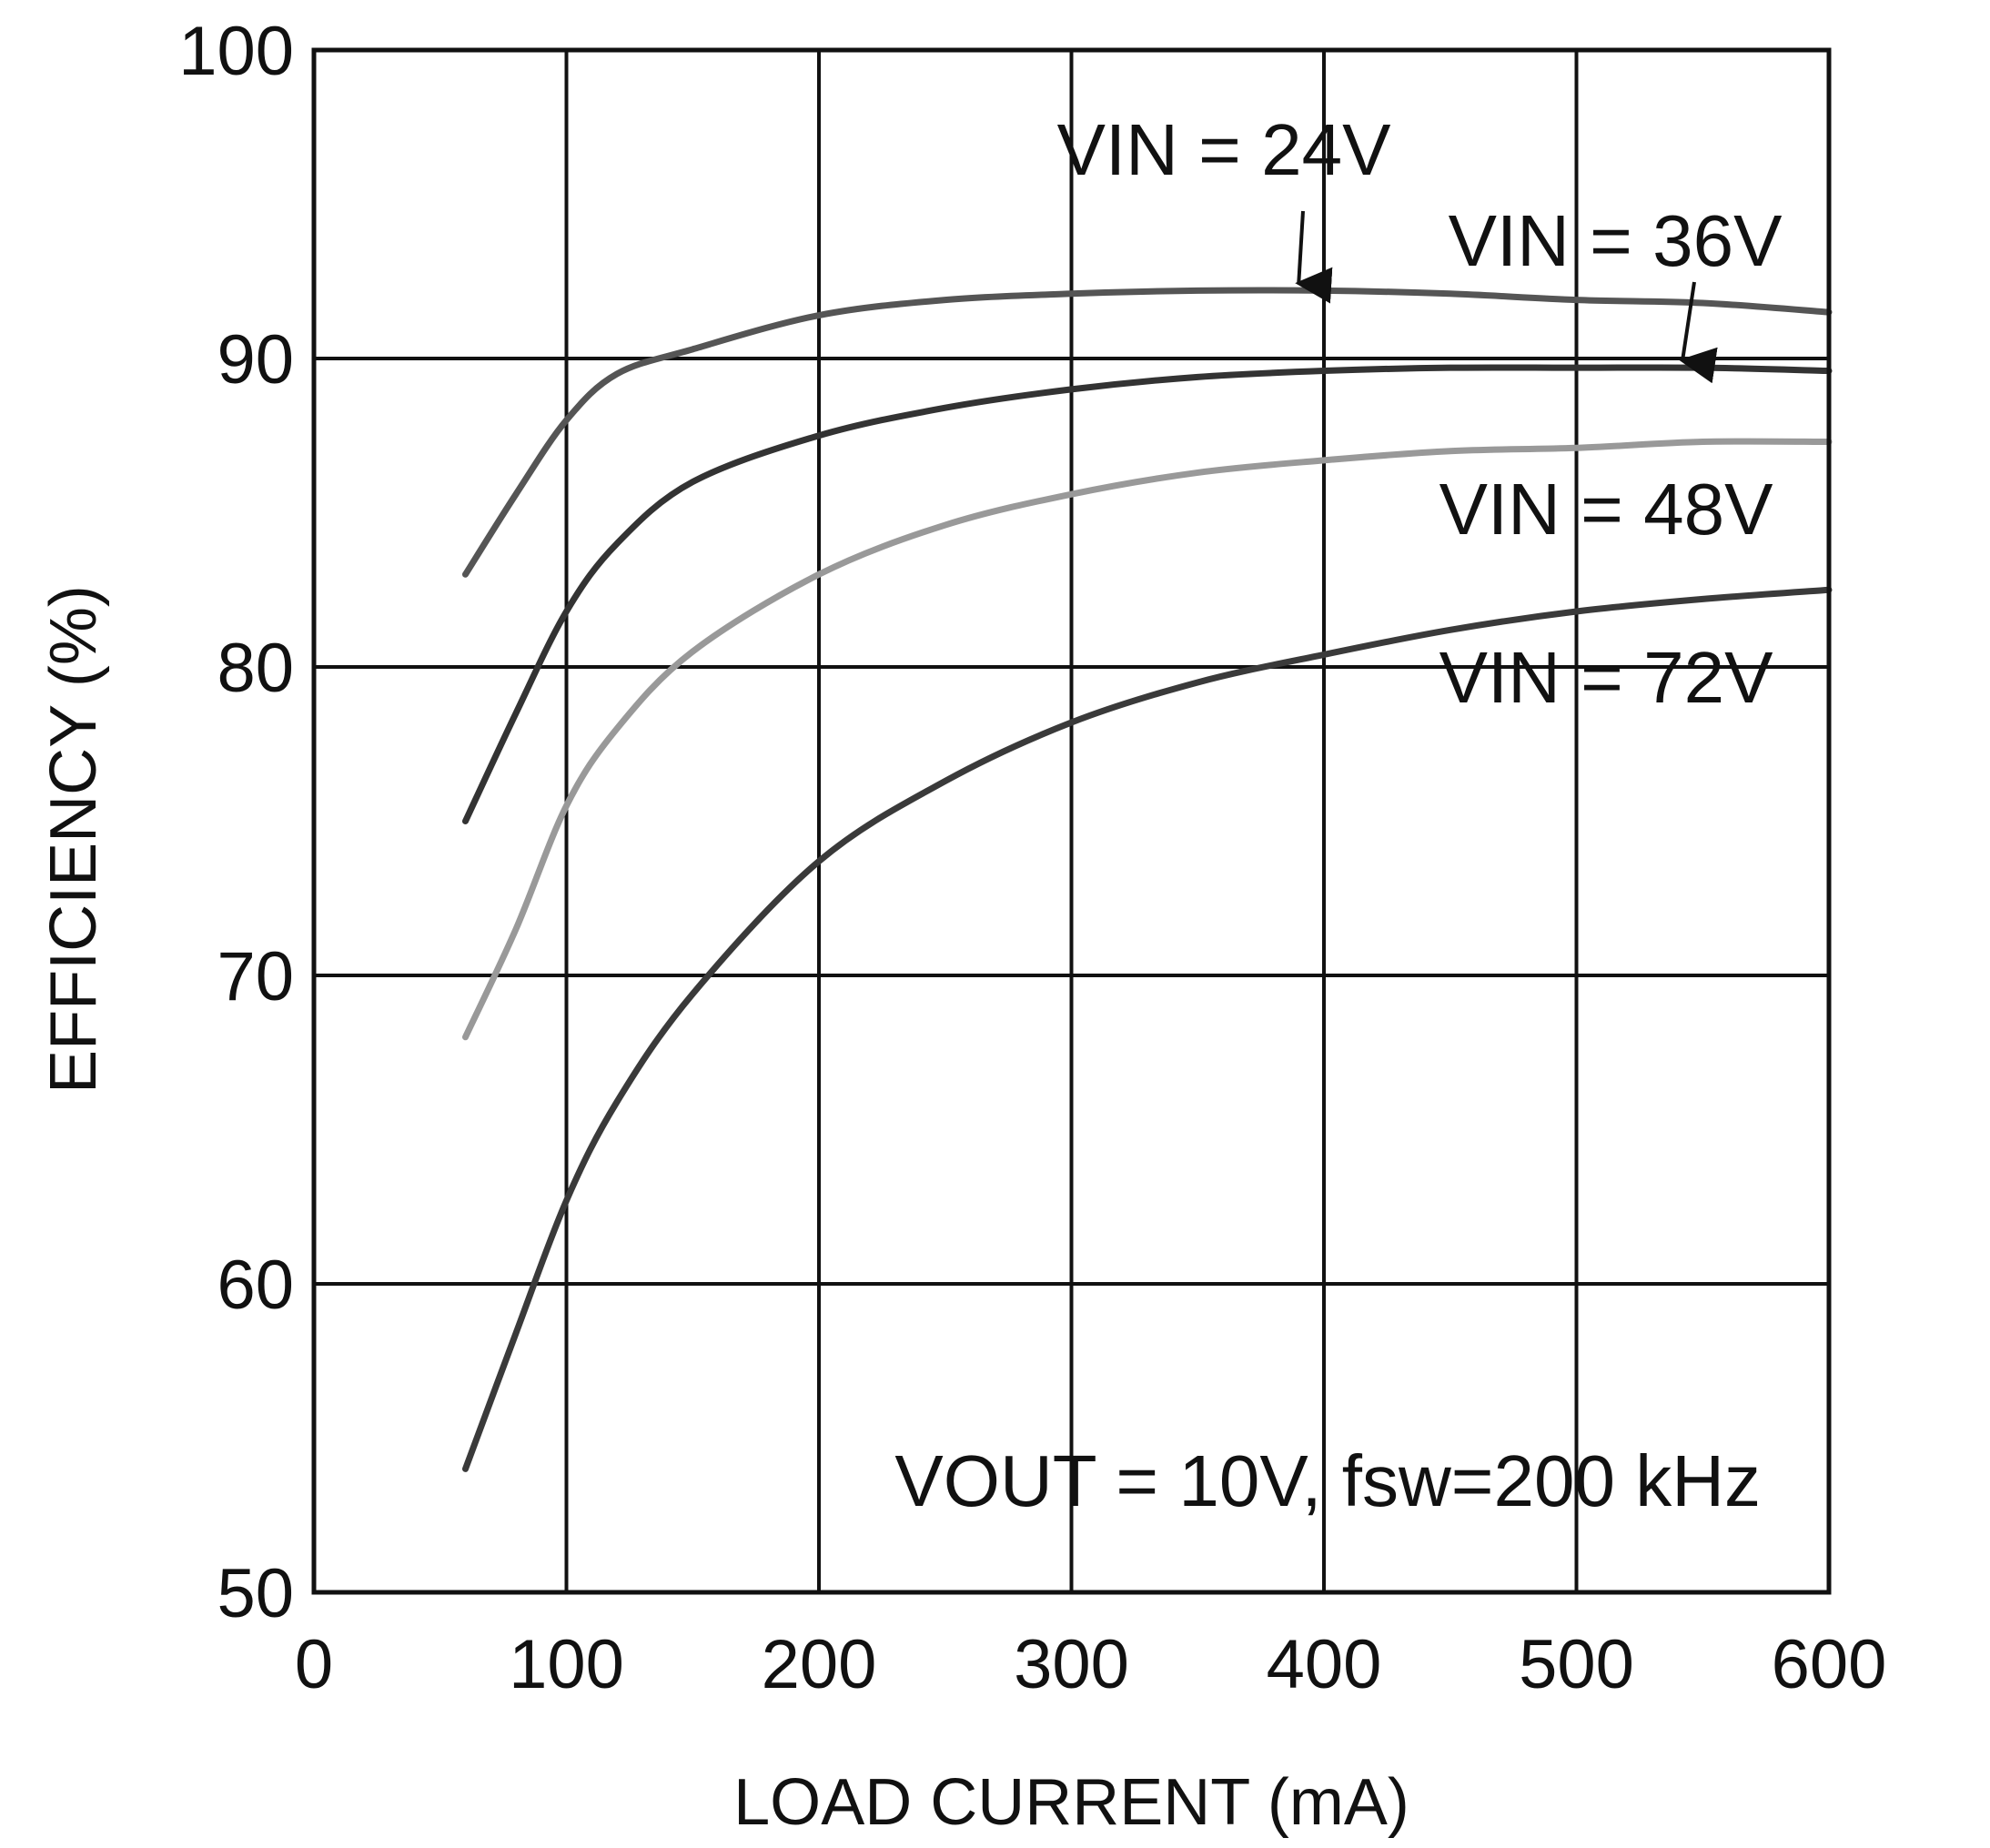  I want to click on y-tick-label: 80, so click(256, 668).